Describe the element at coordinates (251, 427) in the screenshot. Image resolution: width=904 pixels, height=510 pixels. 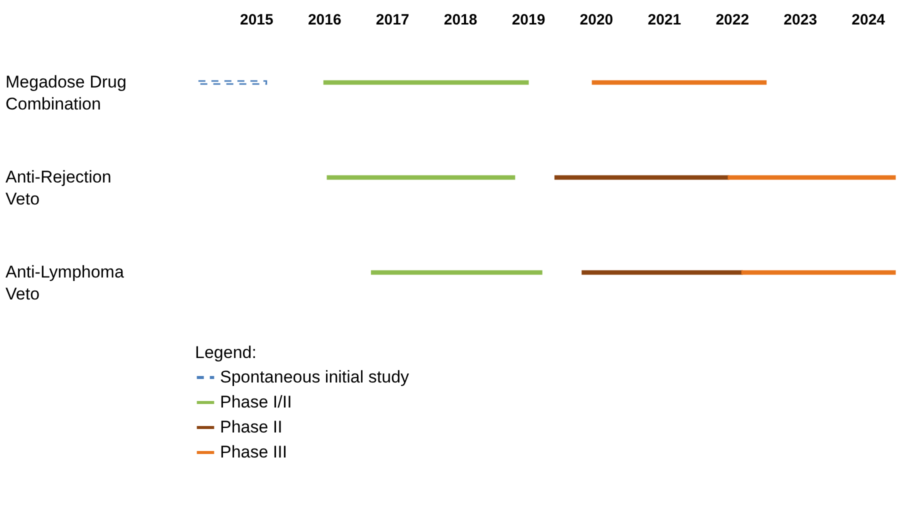
I see `legend-label: Phase II` at that location.